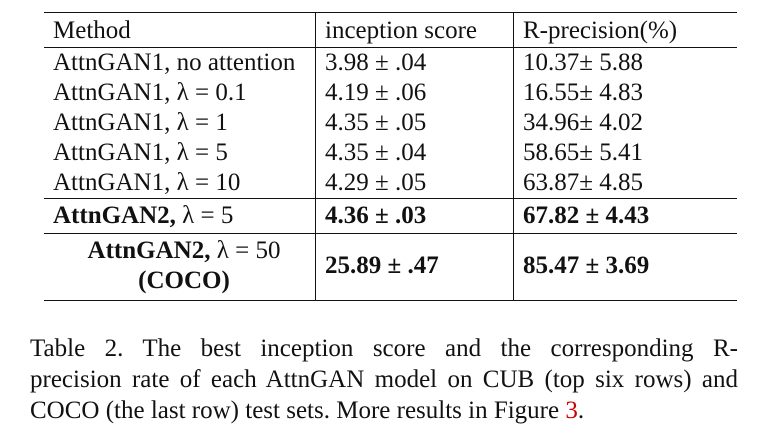 The width and height of the screenshot is (774, 436). What do you see at coordinates (625, 30) in the screenshot?
I see `header-r-precision: R-precision(%)` at bounding box center [625, 30].